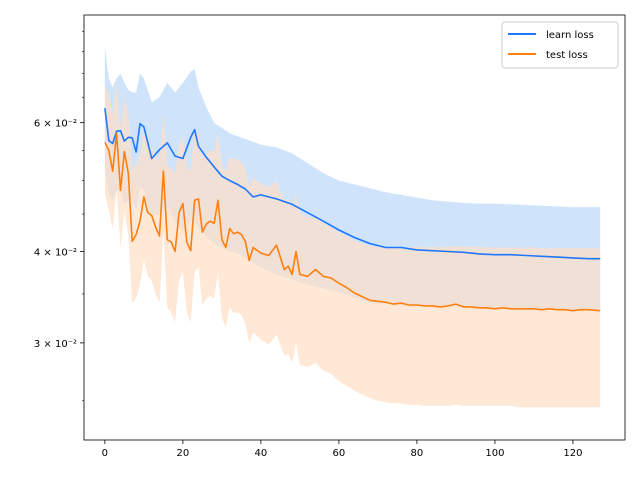 This screenshot has height=480, width=640. Describe the element at coordinates (59, 216) in the screenshot. I see `y-axis: 3 × 10⁻² 4 × 10⁻² 6 × 10⁻²` at that location.